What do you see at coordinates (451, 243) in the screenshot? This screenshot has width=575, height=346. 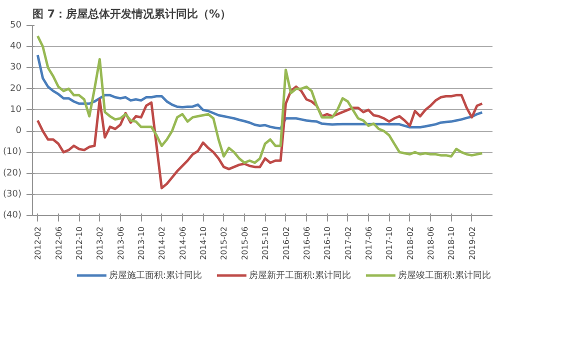 I see `x-tick-label: 2018-10` at bounding box center [451, 243].